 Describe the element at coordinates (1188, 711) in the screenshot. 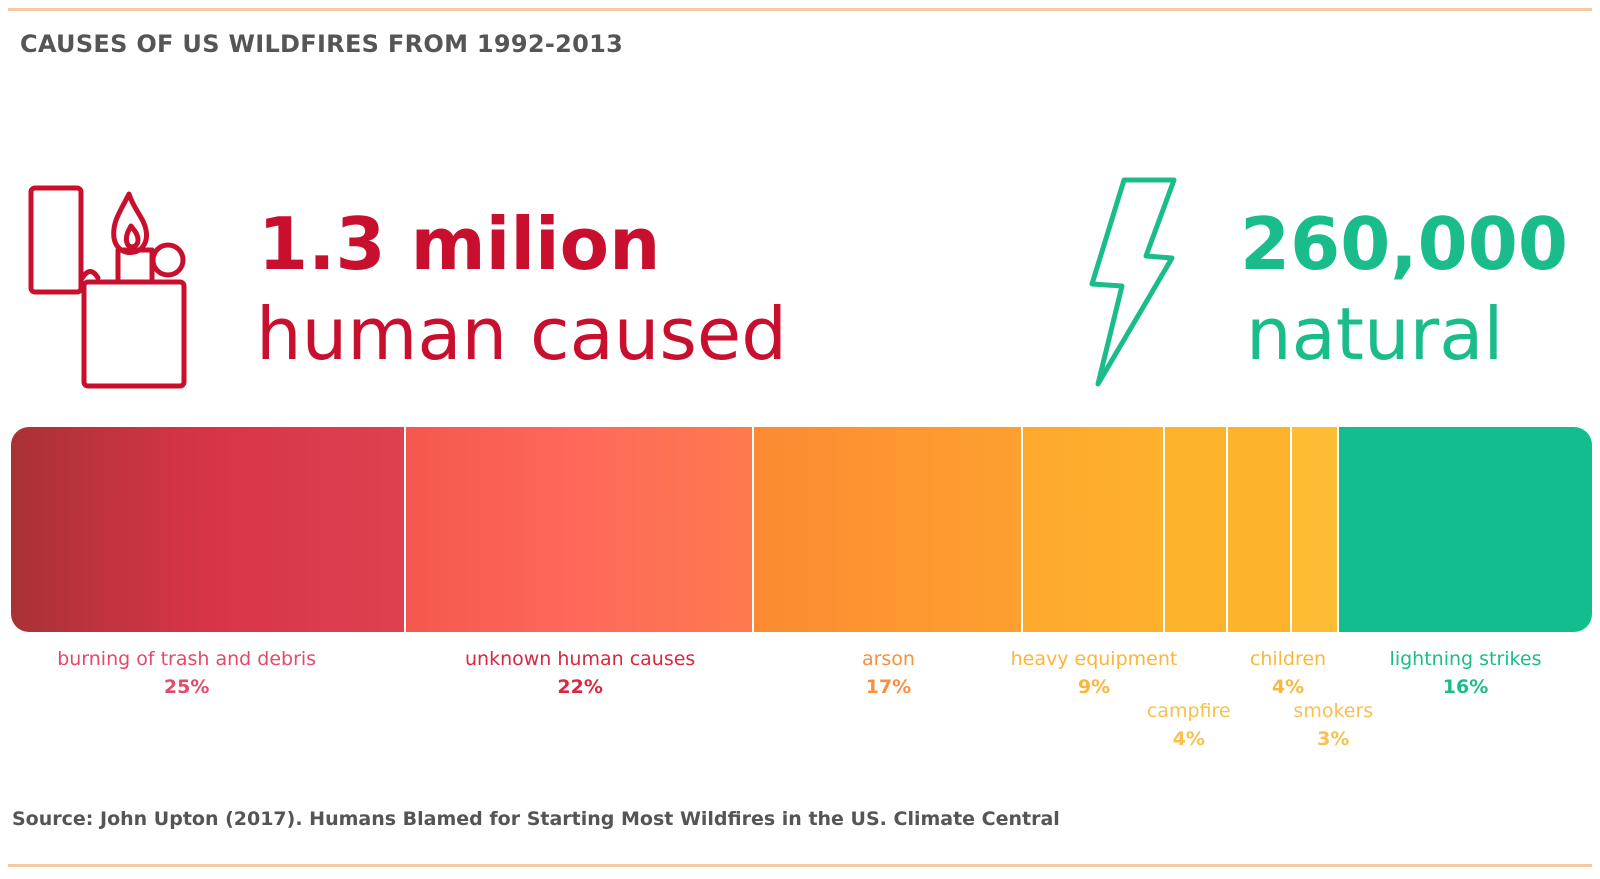

I see `segment-name: campfire` at that location.